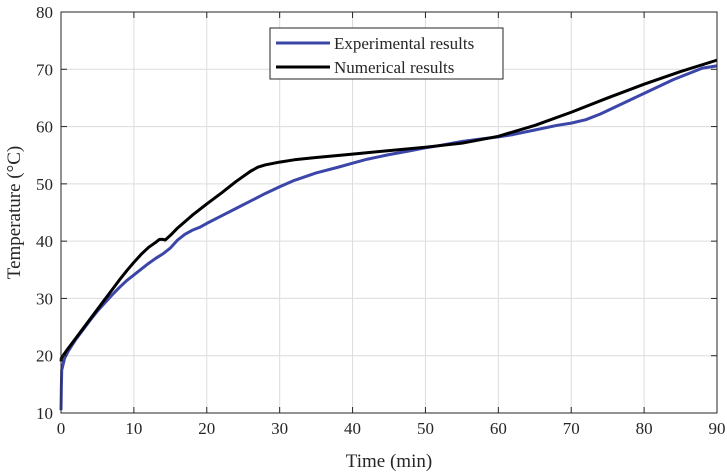  What do you see at coordinates (44, 184) in the screenshot?
I see `y-tick-label: 50` at bounding box center [44, 184].